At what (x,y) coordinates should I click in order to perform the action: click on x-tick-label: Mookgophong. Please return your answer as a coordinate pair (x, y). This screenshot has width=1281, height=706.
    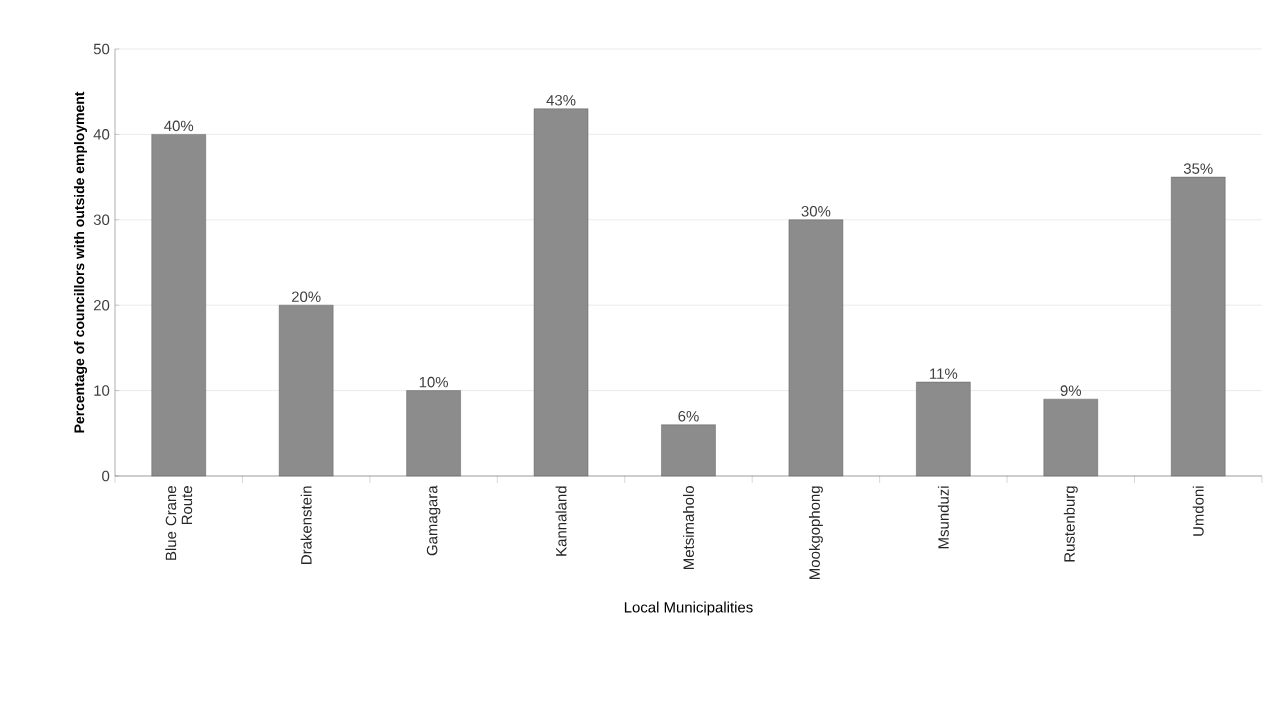
    Looking at the image, I should click on (815, 532).